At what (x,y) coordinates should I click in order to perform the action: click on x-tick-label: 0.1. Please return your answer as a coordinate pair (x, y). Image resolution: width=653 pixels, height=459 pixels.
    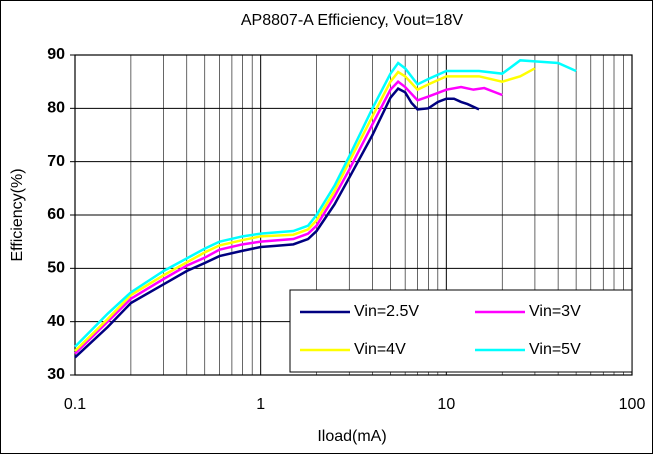
    Looking at the image, I should click on (75, 404).